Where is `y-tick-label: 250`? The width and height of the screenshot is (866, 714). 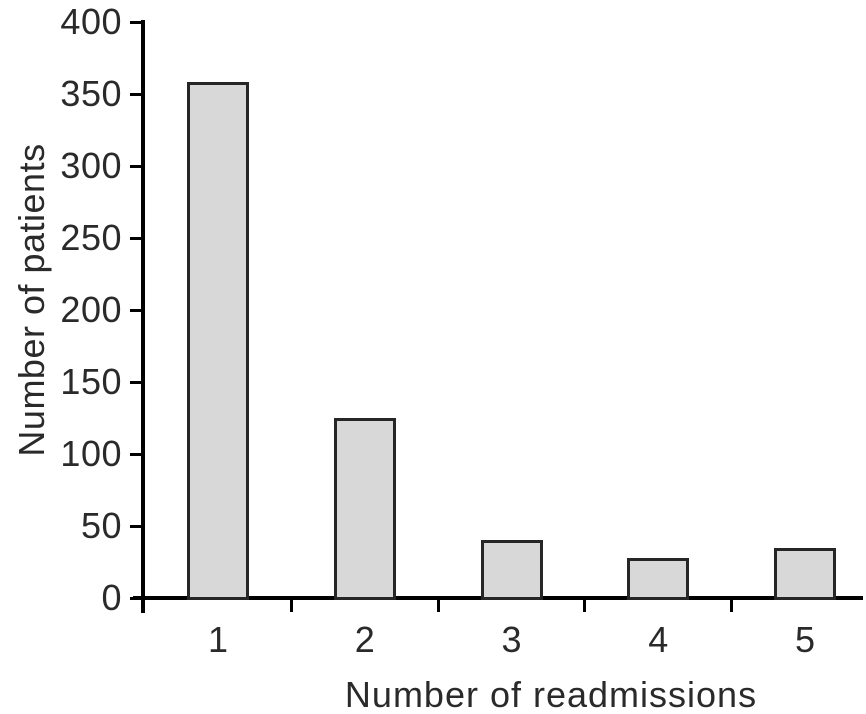
y-tick-label: 250 is located at coordinates (91, 237).